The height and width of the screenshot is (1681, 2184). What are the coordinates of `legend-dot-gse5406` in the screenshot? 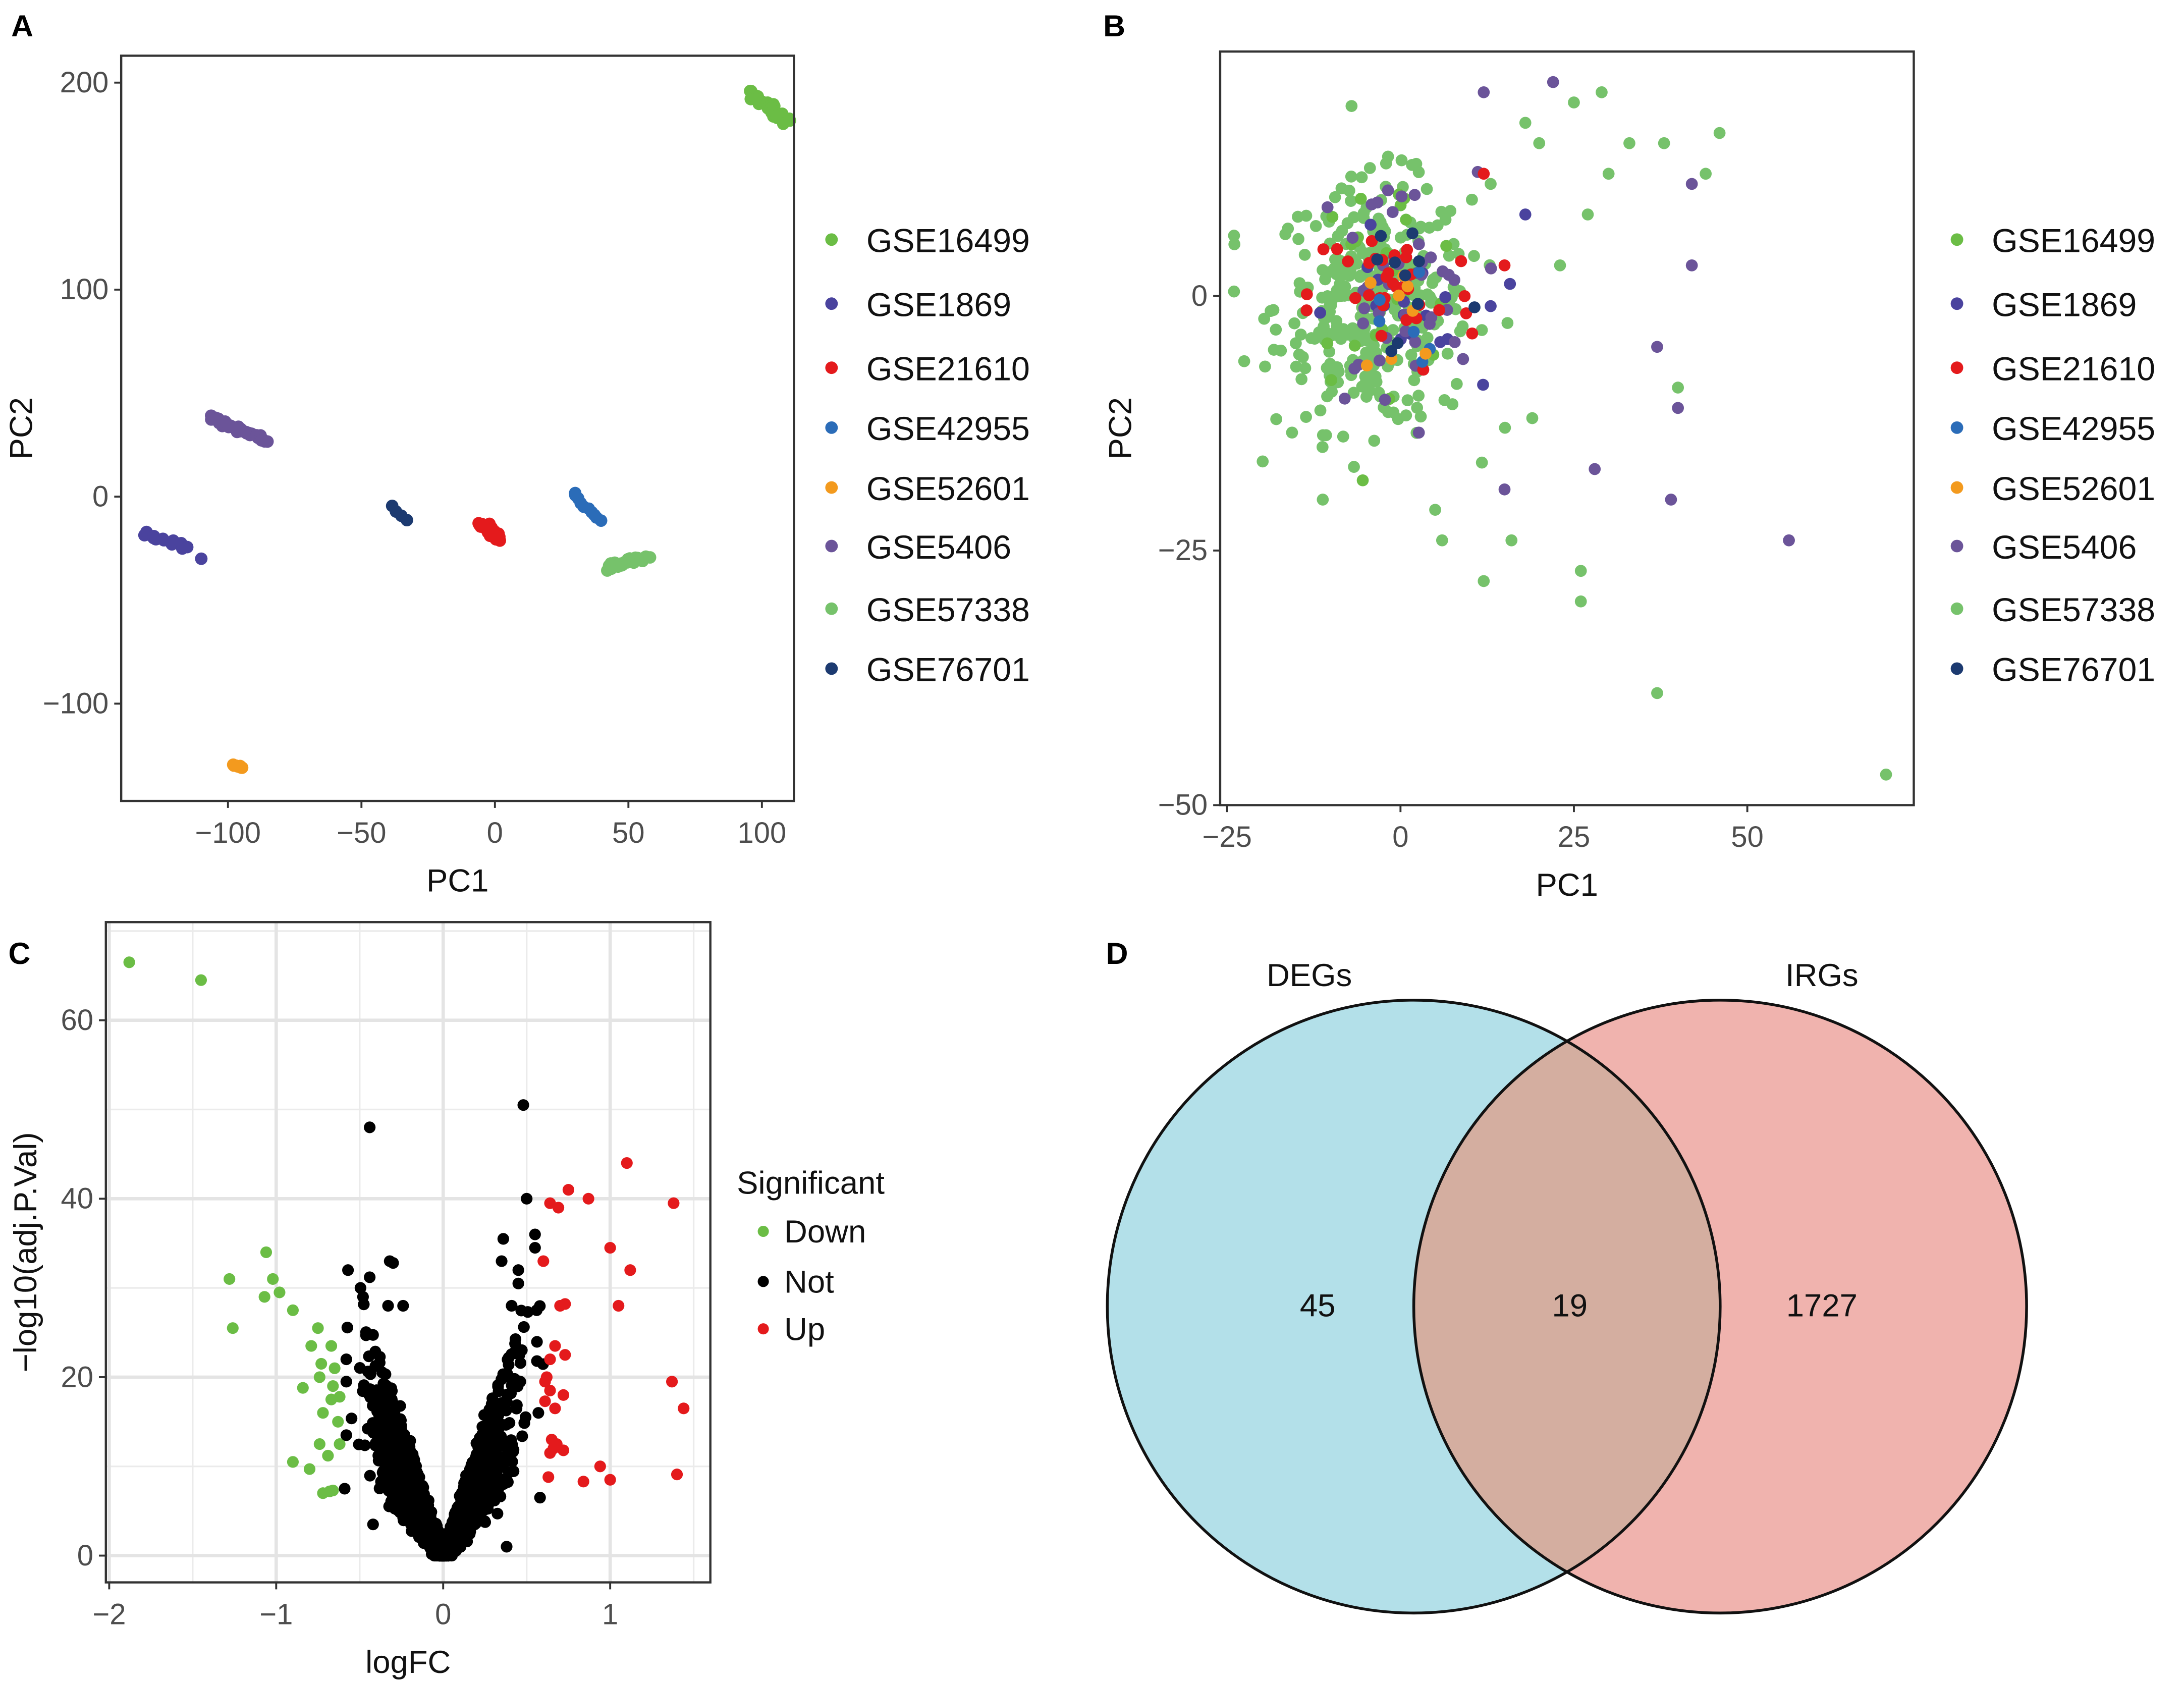 It's located at (1956, 546).